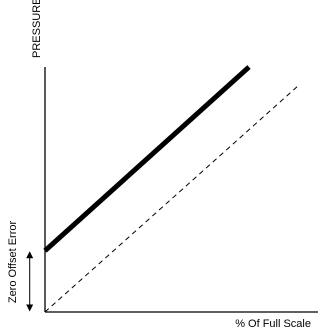 This screenshot has height=328, width=321. What do you see at coordinates (37, 29) in the screenshot?
I see `y-axis-label: PRESSURE` at bounding box center [37, 29].